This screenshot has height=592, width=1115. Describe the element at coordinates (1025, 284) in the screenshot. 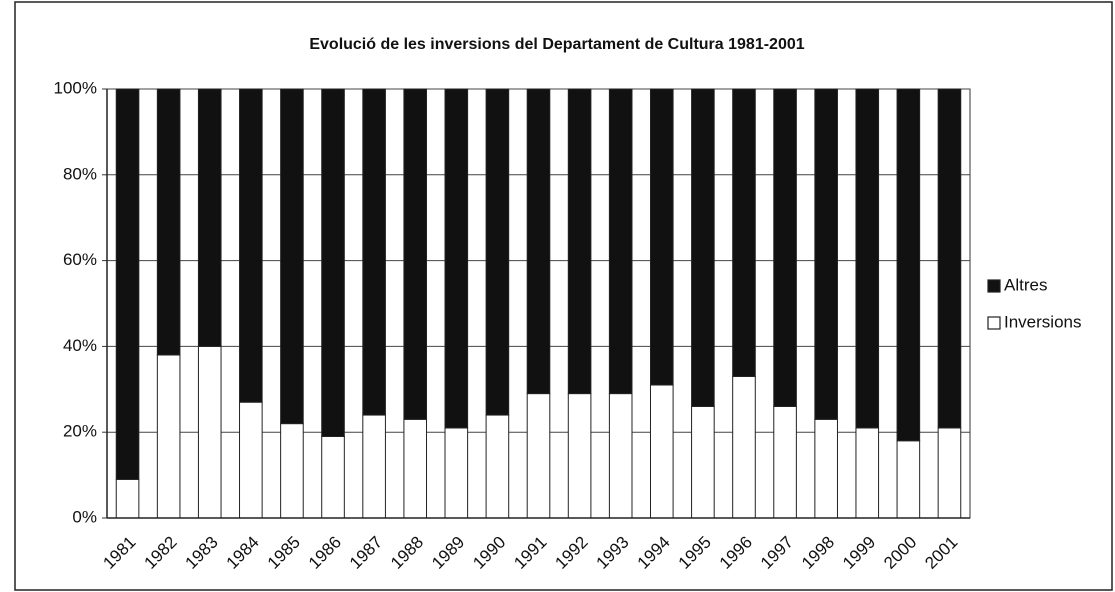

I see `legend-label: Altres` at that location.